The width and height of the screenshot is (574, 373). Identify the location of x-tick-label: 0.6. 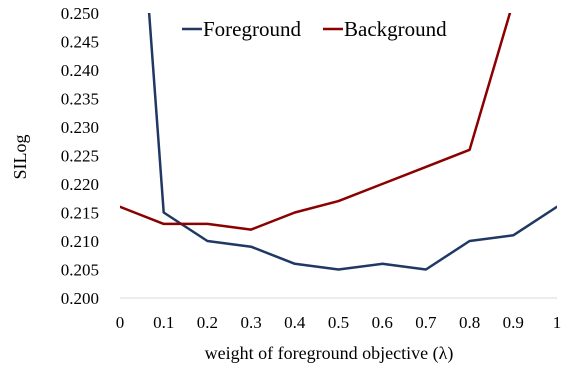
(382, 322).